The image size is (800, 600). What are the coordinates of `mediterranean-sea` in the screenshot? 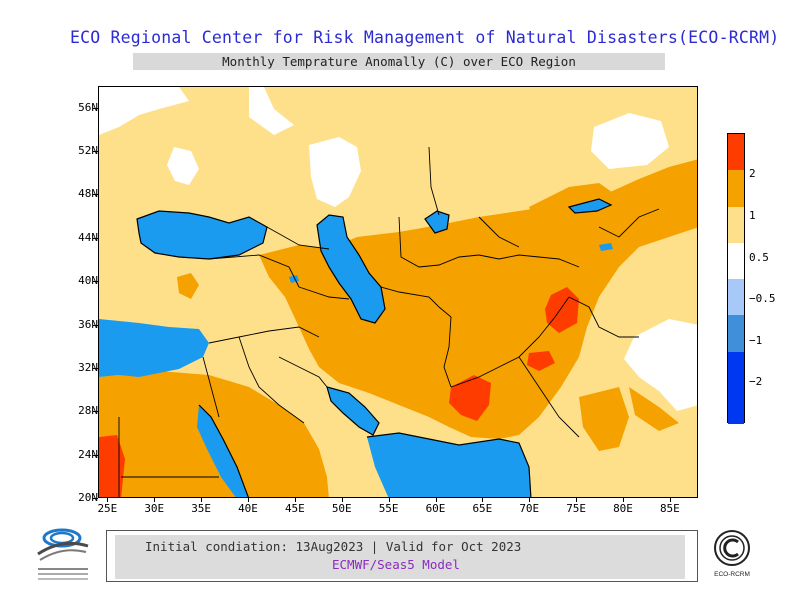 It's located at (154, 348).